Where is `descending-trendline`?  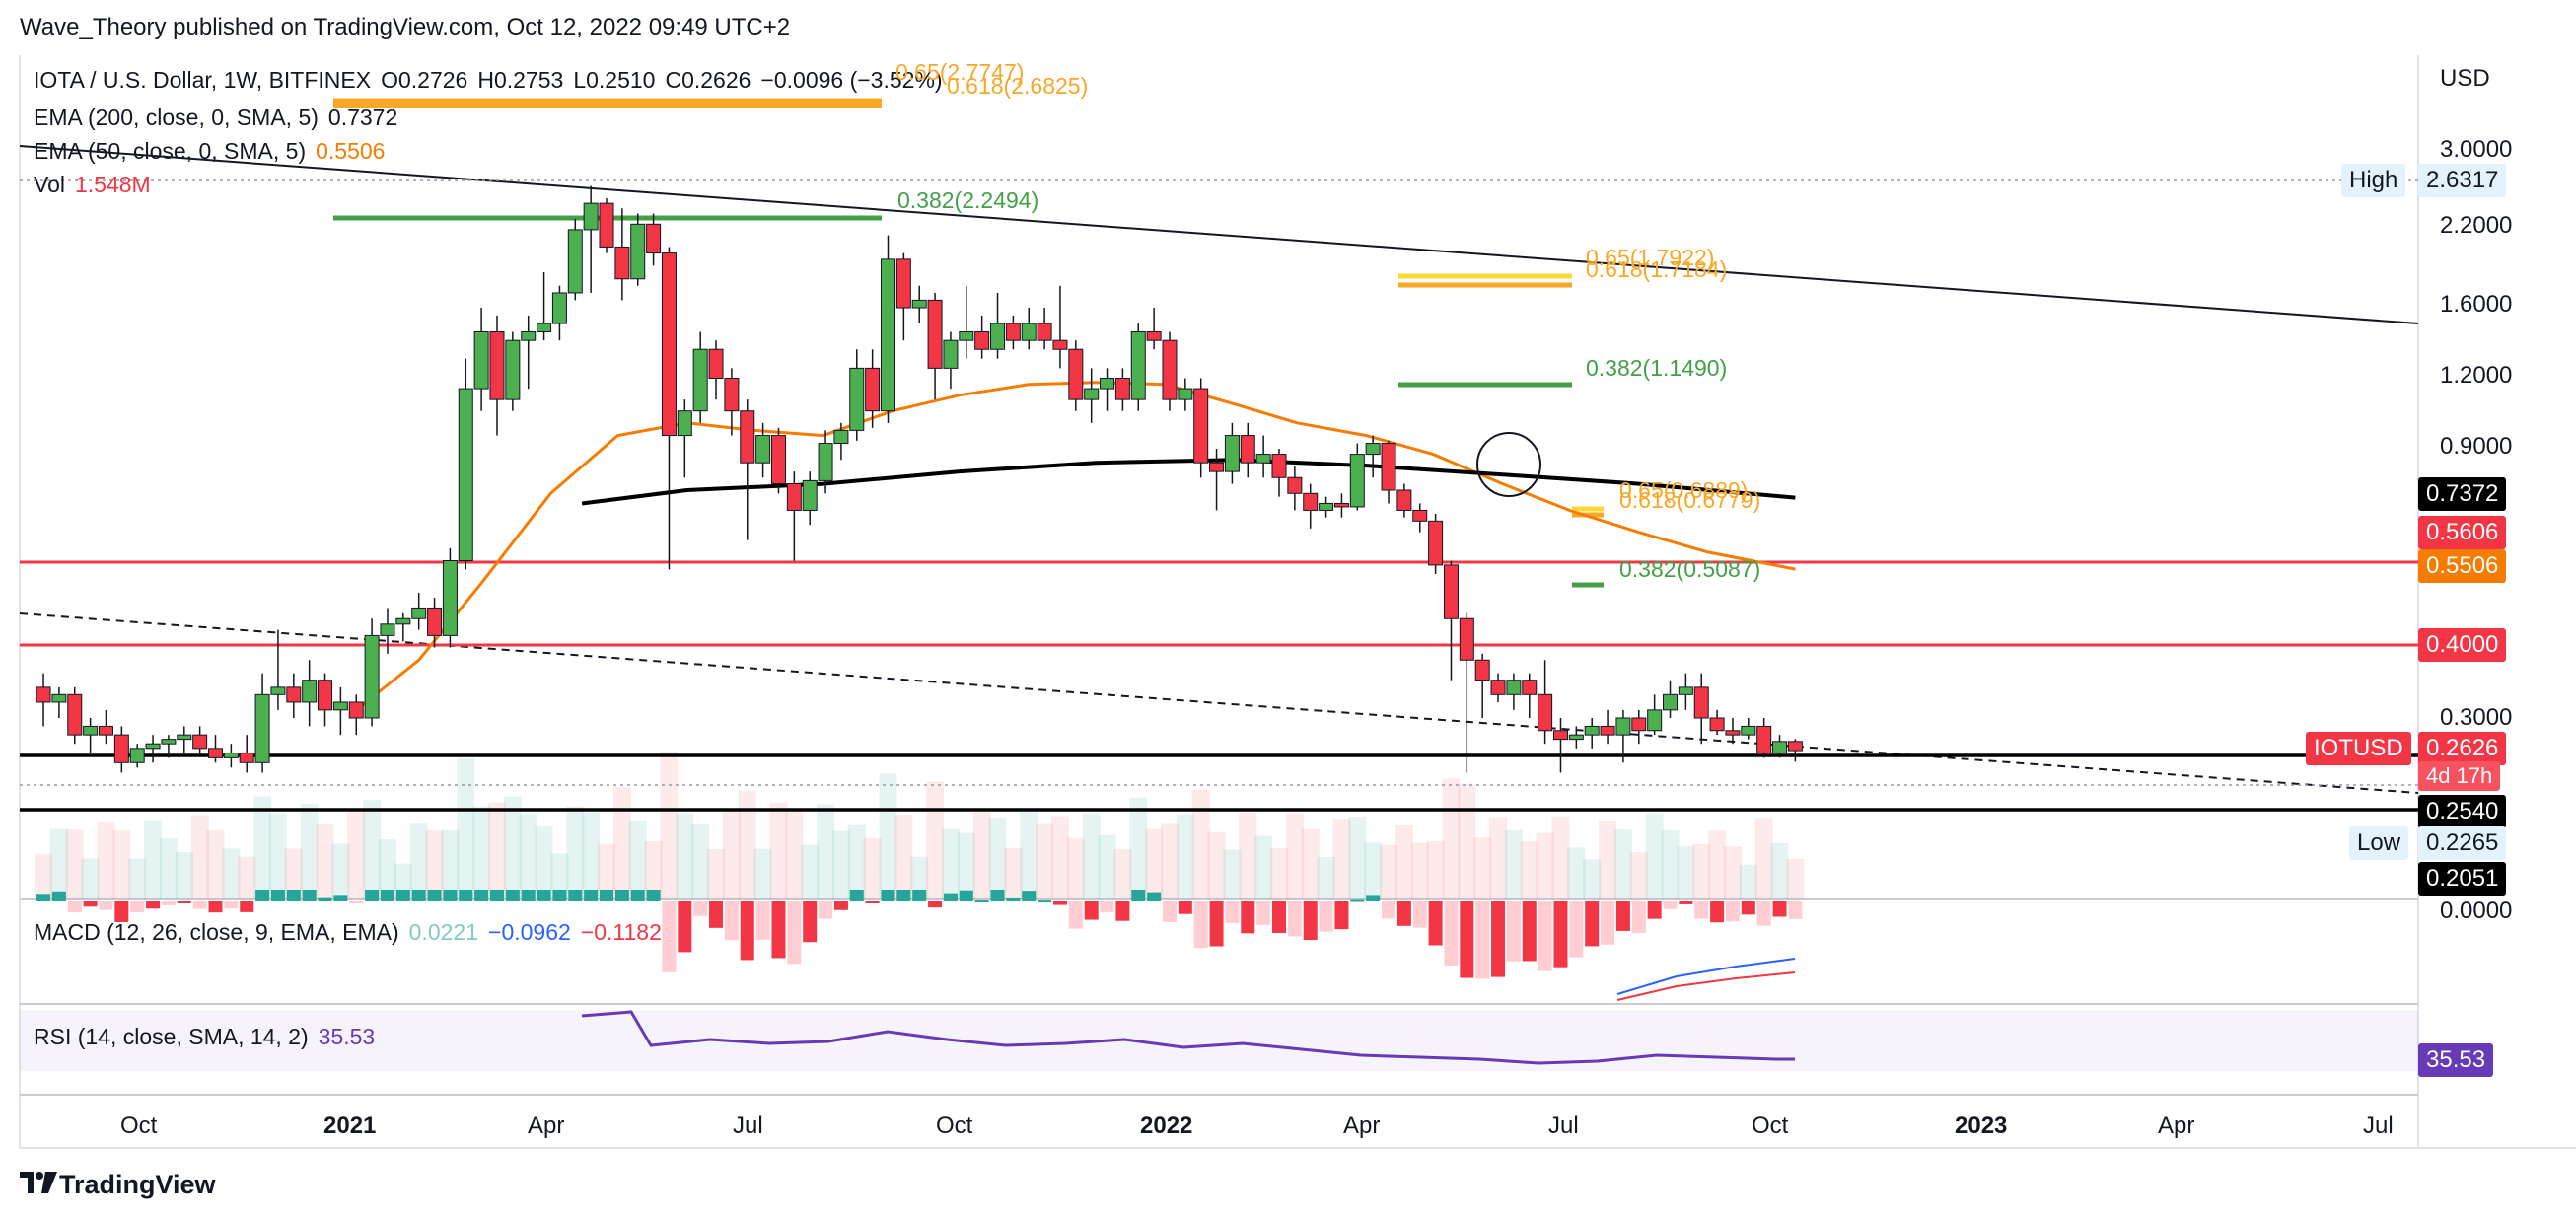 descending-trendline is located at coordinates (1219, 234).